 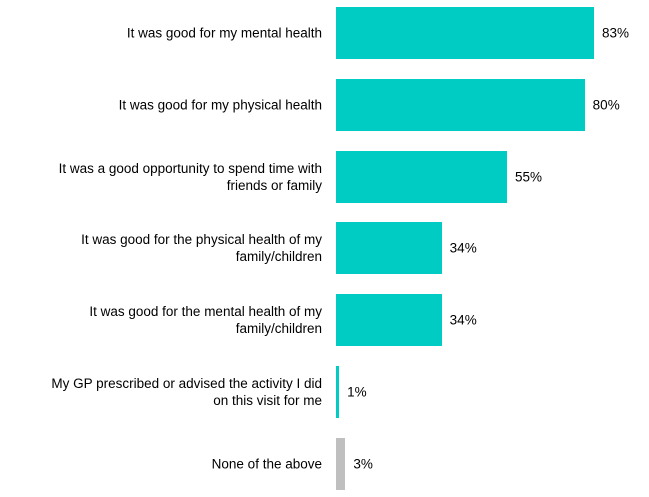 What do you see at coordinates (220, 105) in the screenshot?
I see `category-label: It was good for my physical health` at bounding box center [220, 105].